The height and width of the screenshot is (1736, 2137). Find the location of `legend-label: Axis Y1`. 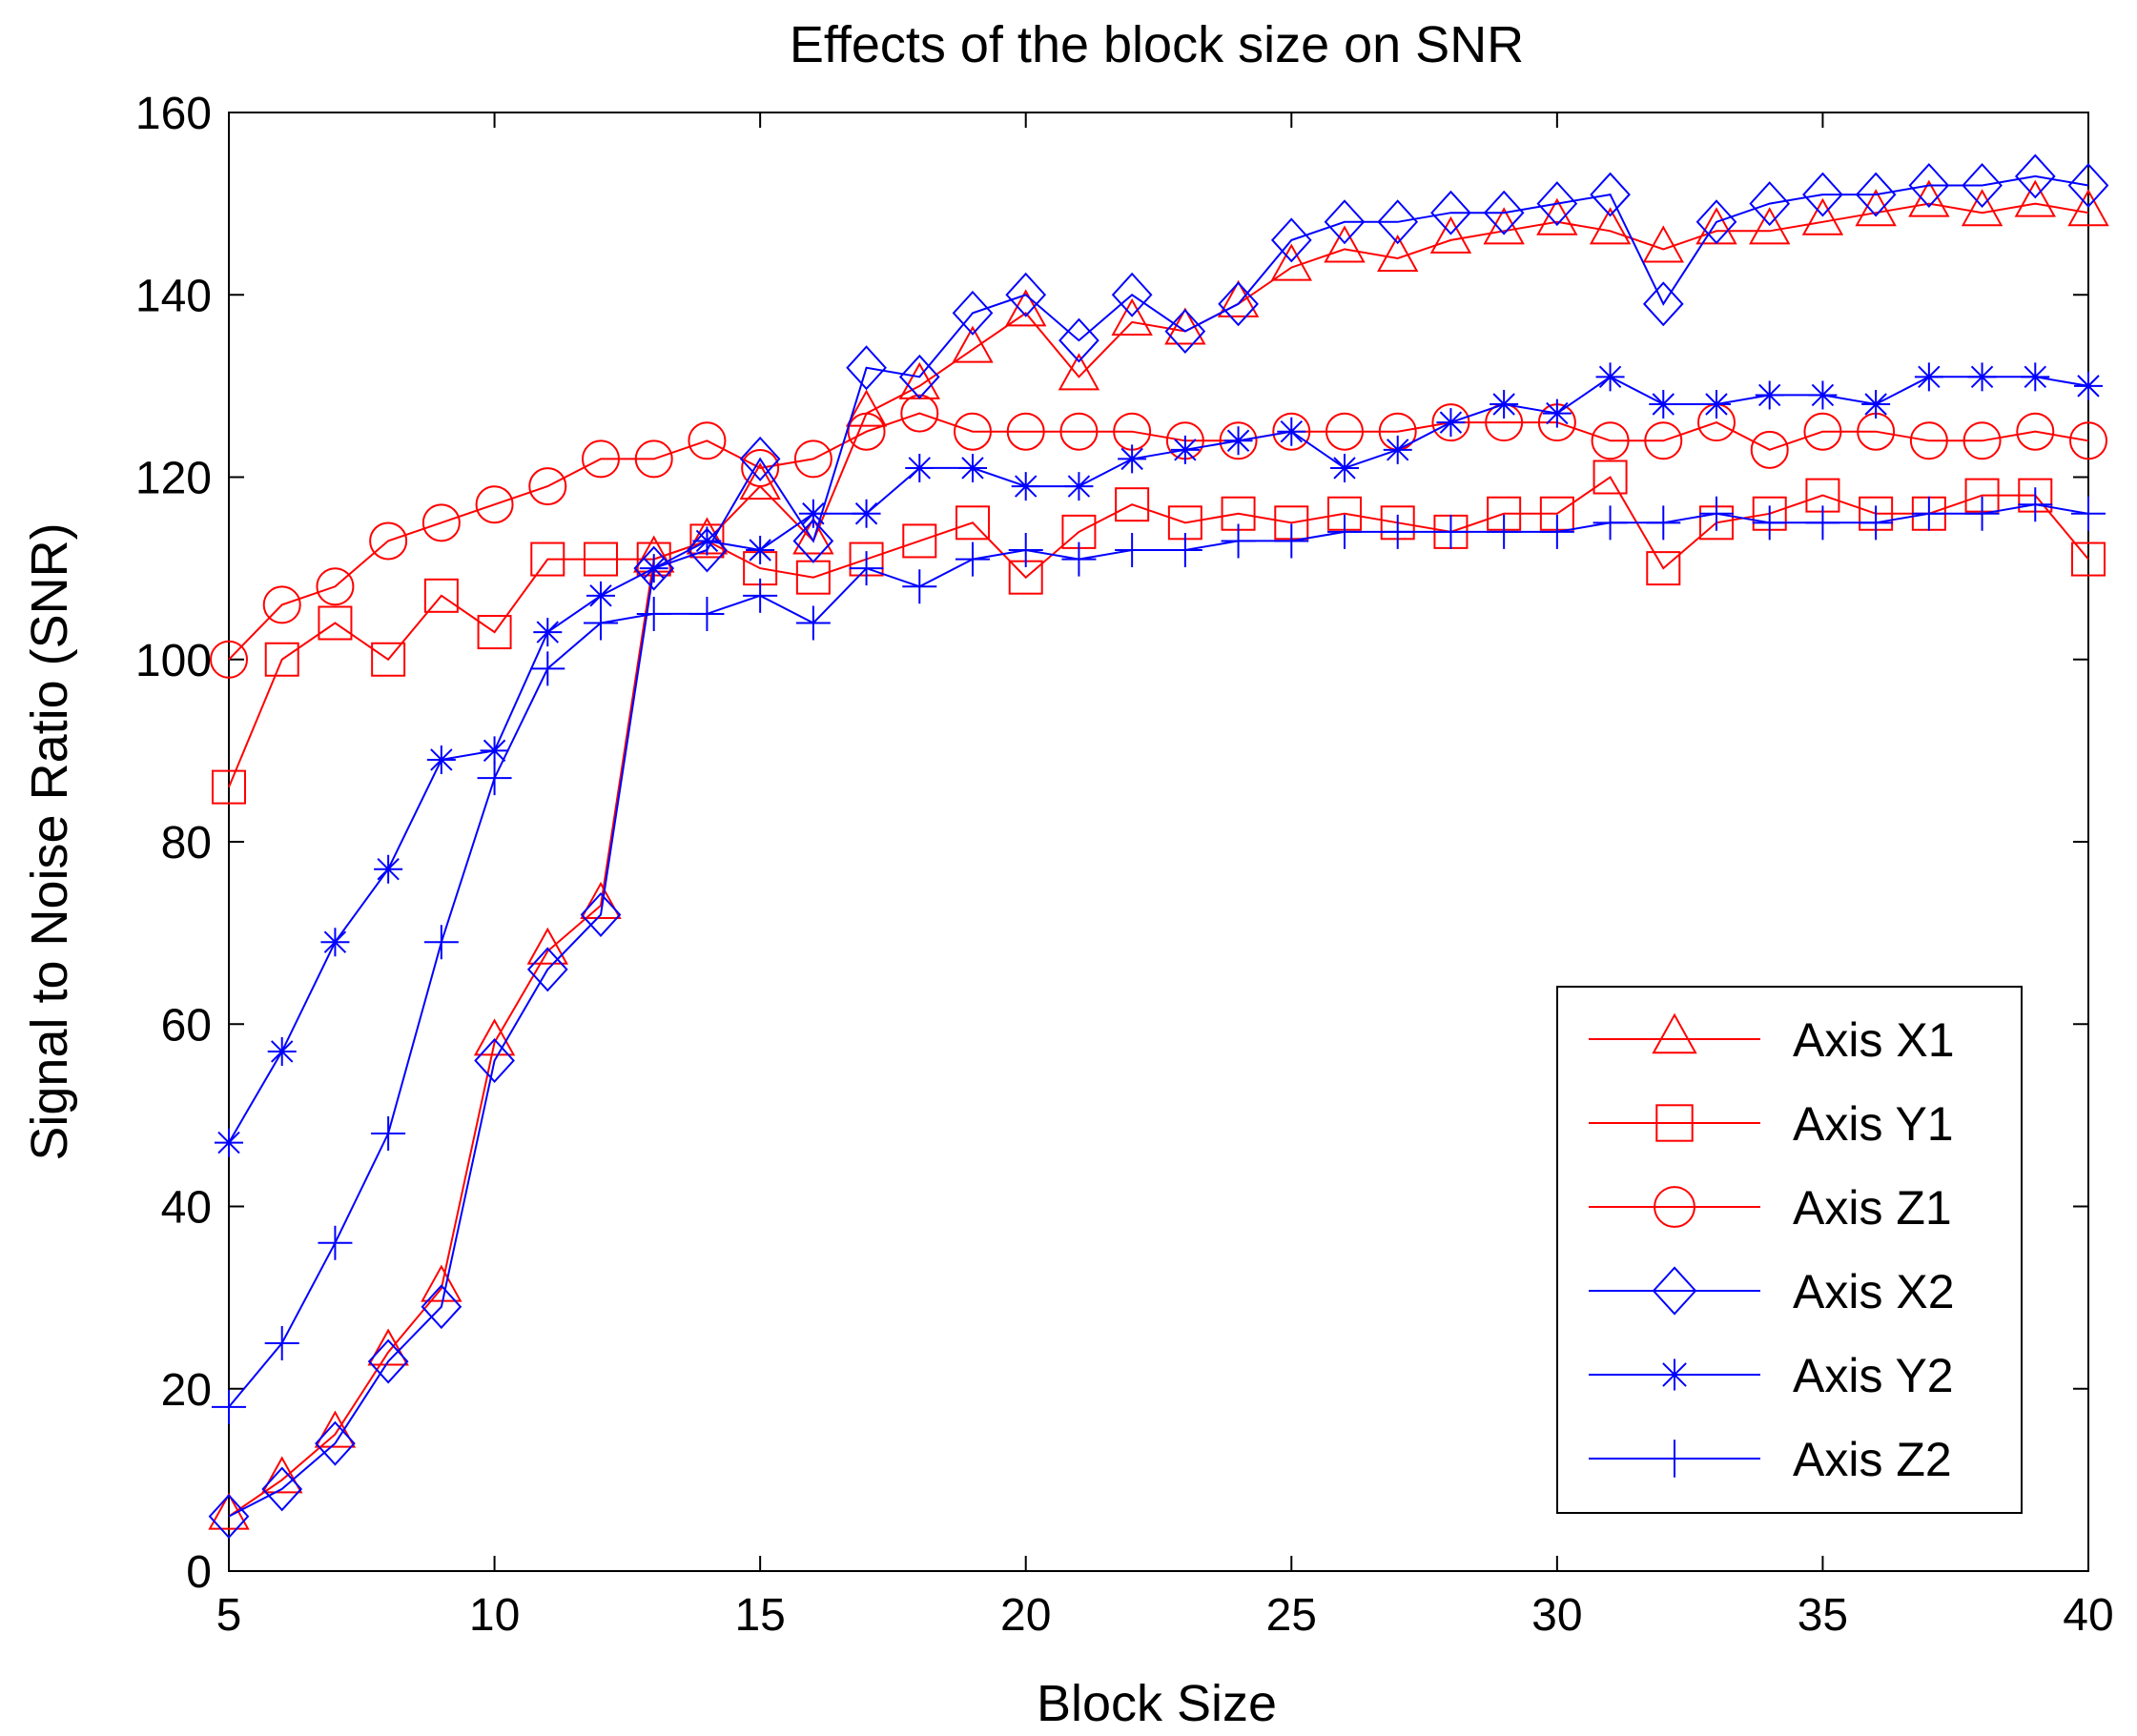

legend-label: Axis Y1 is located at coordinates (1874, 1124).